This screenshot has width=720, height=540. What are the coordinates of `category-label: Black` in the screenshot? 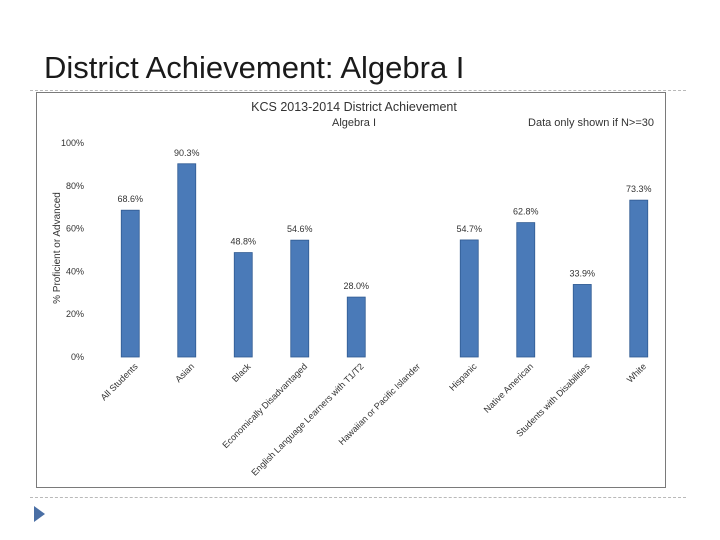 It's located at (241, 372).